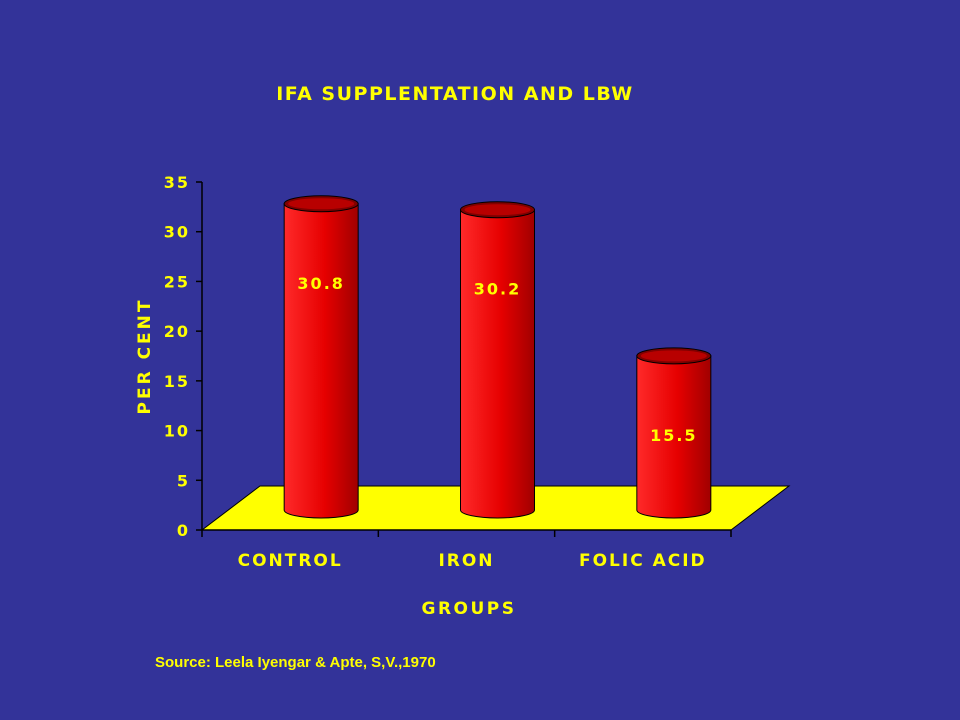 The image size is (960, 720). What do you see at coordinates (320, 283) in the screenshot?
I see `bar-data-label: 30.8` at bounding box center [320, 283].